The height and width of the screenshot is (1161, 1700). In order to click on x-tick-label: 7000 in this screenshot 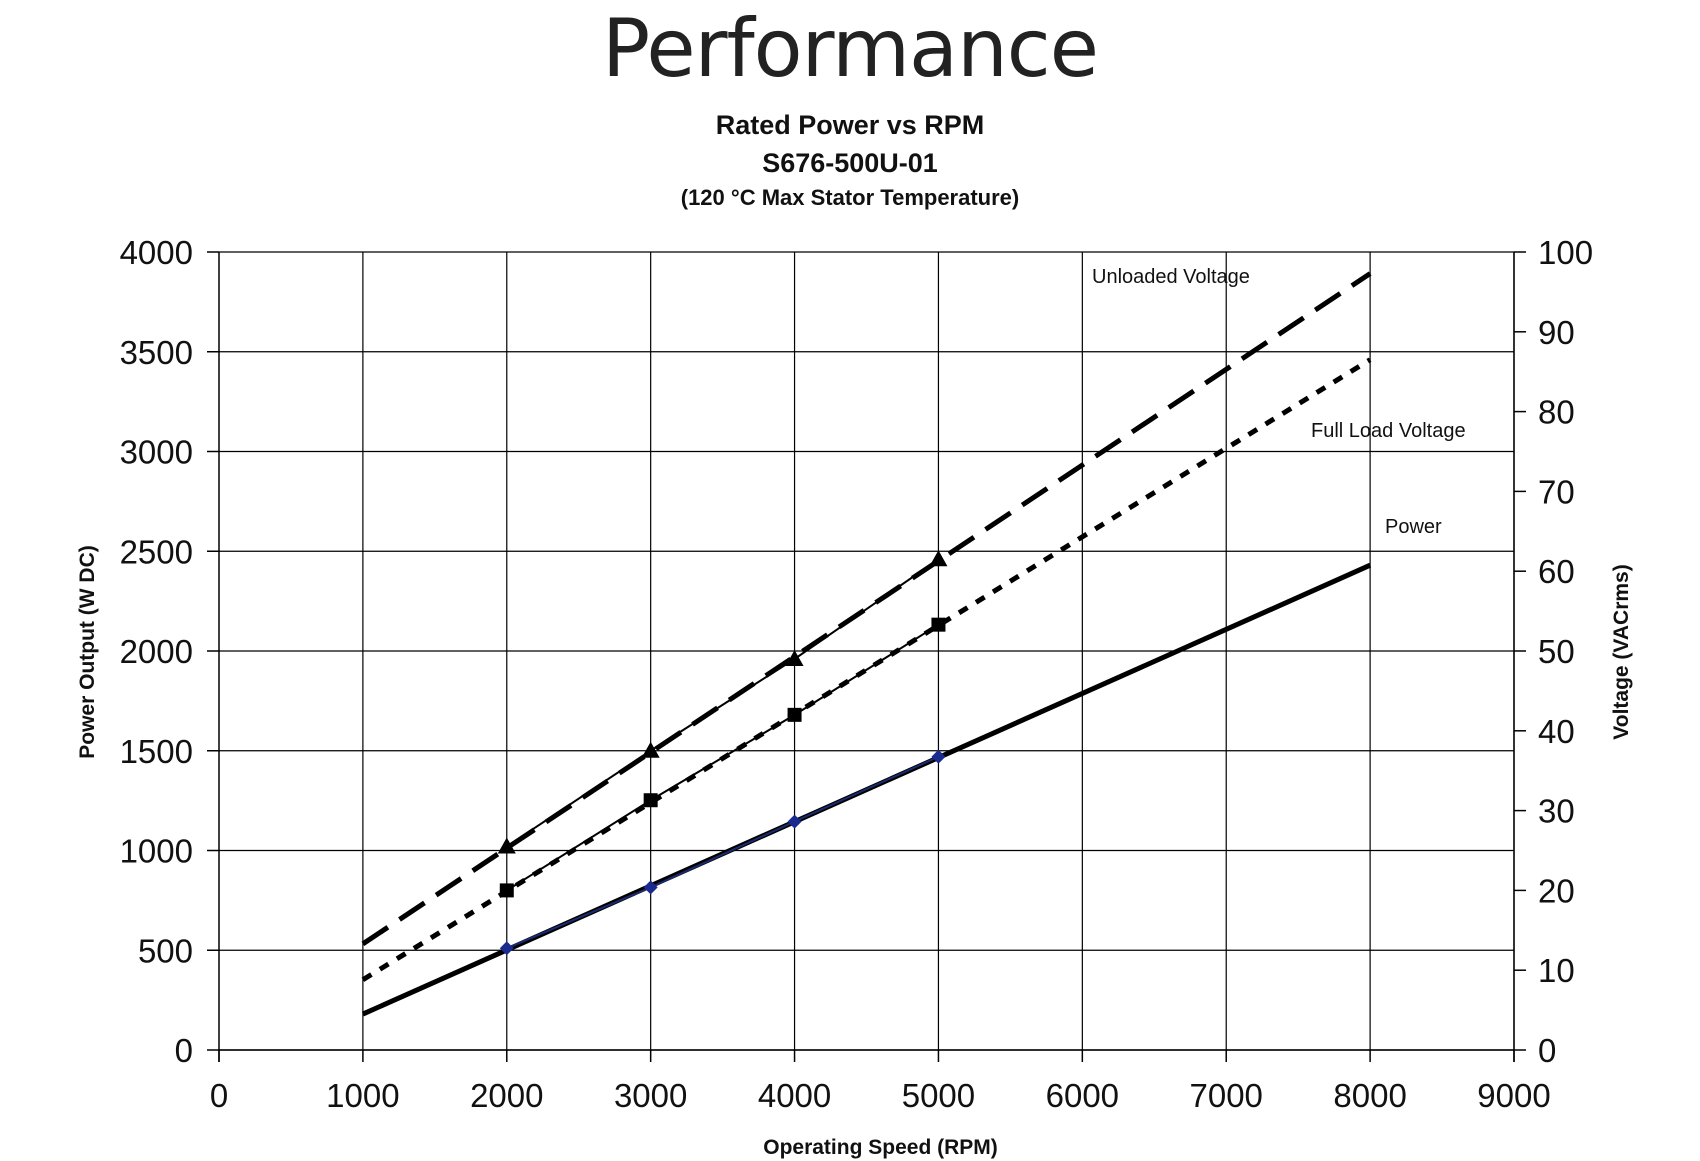, I will do `click(1226, 1095)`.